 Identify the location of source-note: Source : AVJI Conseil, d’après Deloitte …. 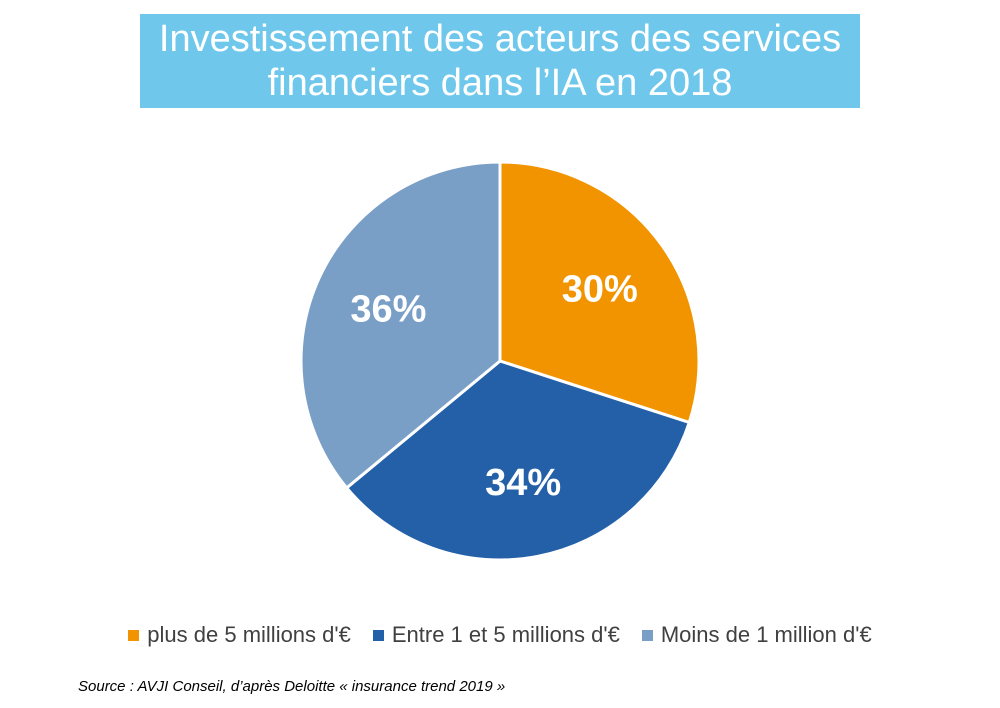
(292, 686).